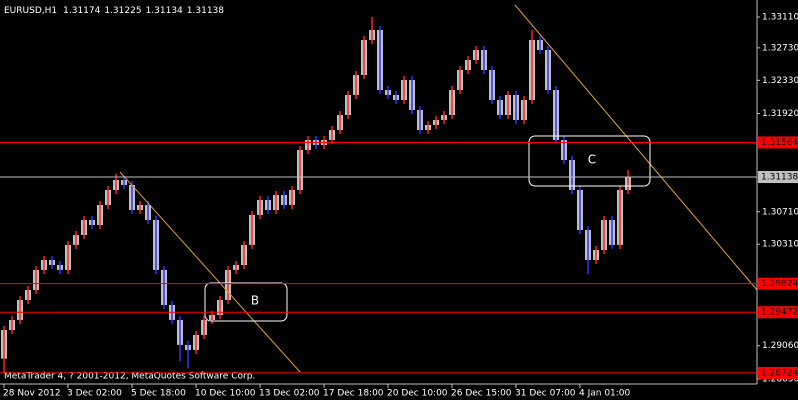 This screenshot has height=400, width=798. Describe the element at coordinates (780, 212) in the screenshot. I see `y-tick-label: 1.30710` at that location.